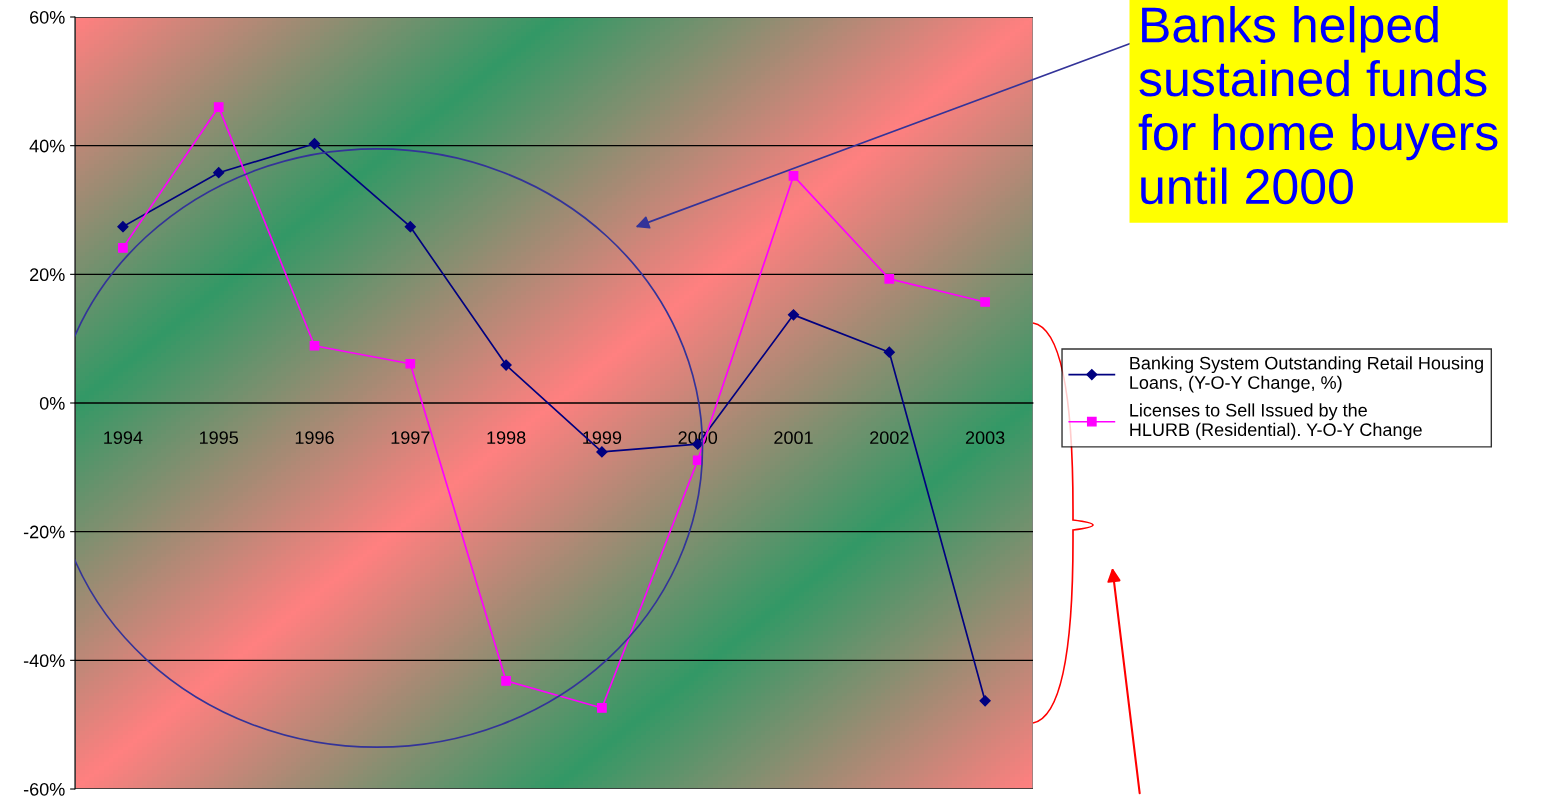  I want to click on legend-label: Licenses to Sell Issued by the HLURB (Residential). Y-O-Y Change, so click(1276, 421).